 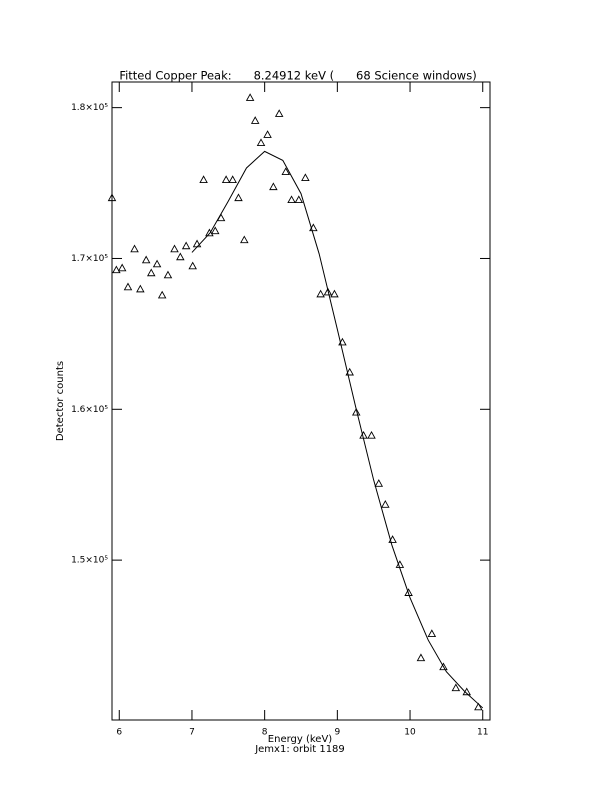 What do you see at coordinates (89, 410) in the screenshot?
I see `y-tick-label: 1.6×10⁵` at bounding box center [89, 410].